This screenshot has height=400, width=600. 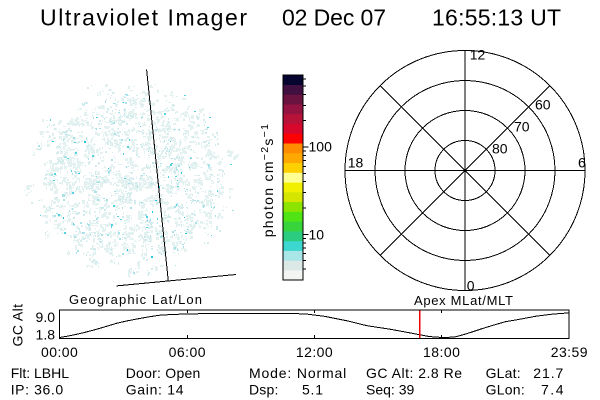 I want to click on svg-text: GC Alt, so click(x=18, y=325).